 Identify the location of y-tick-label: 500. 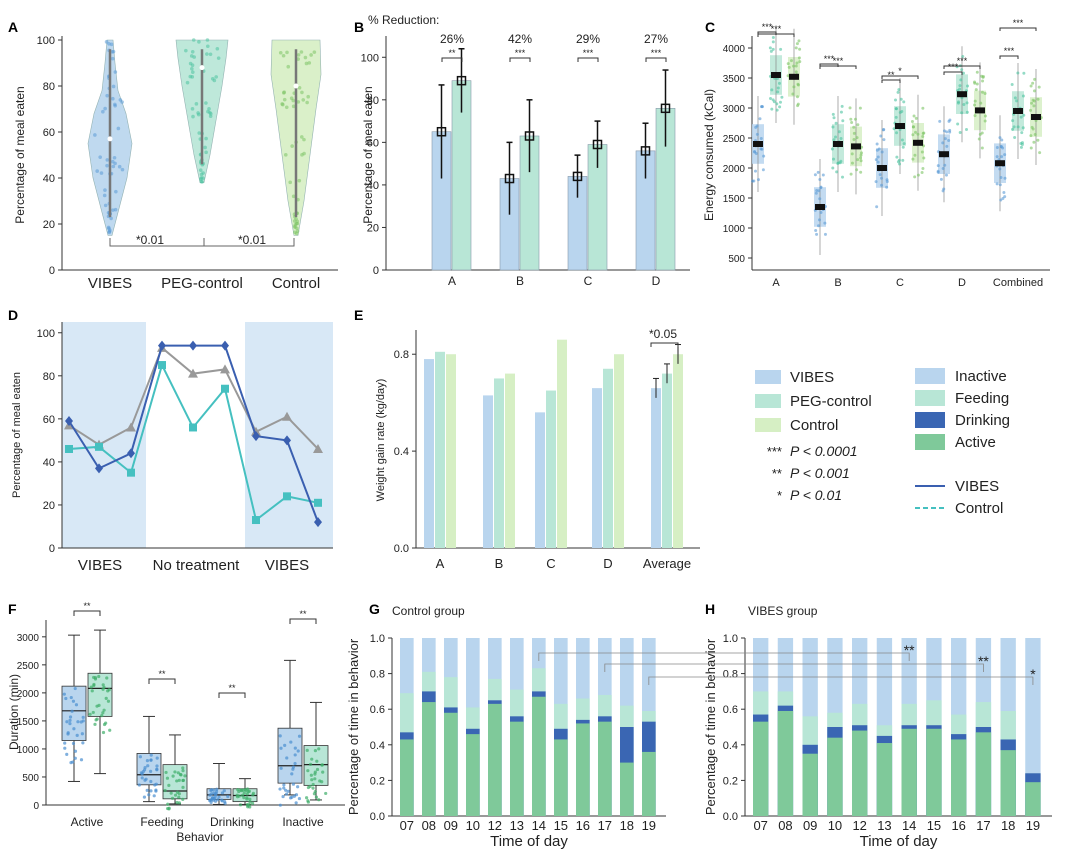
(30, 778).